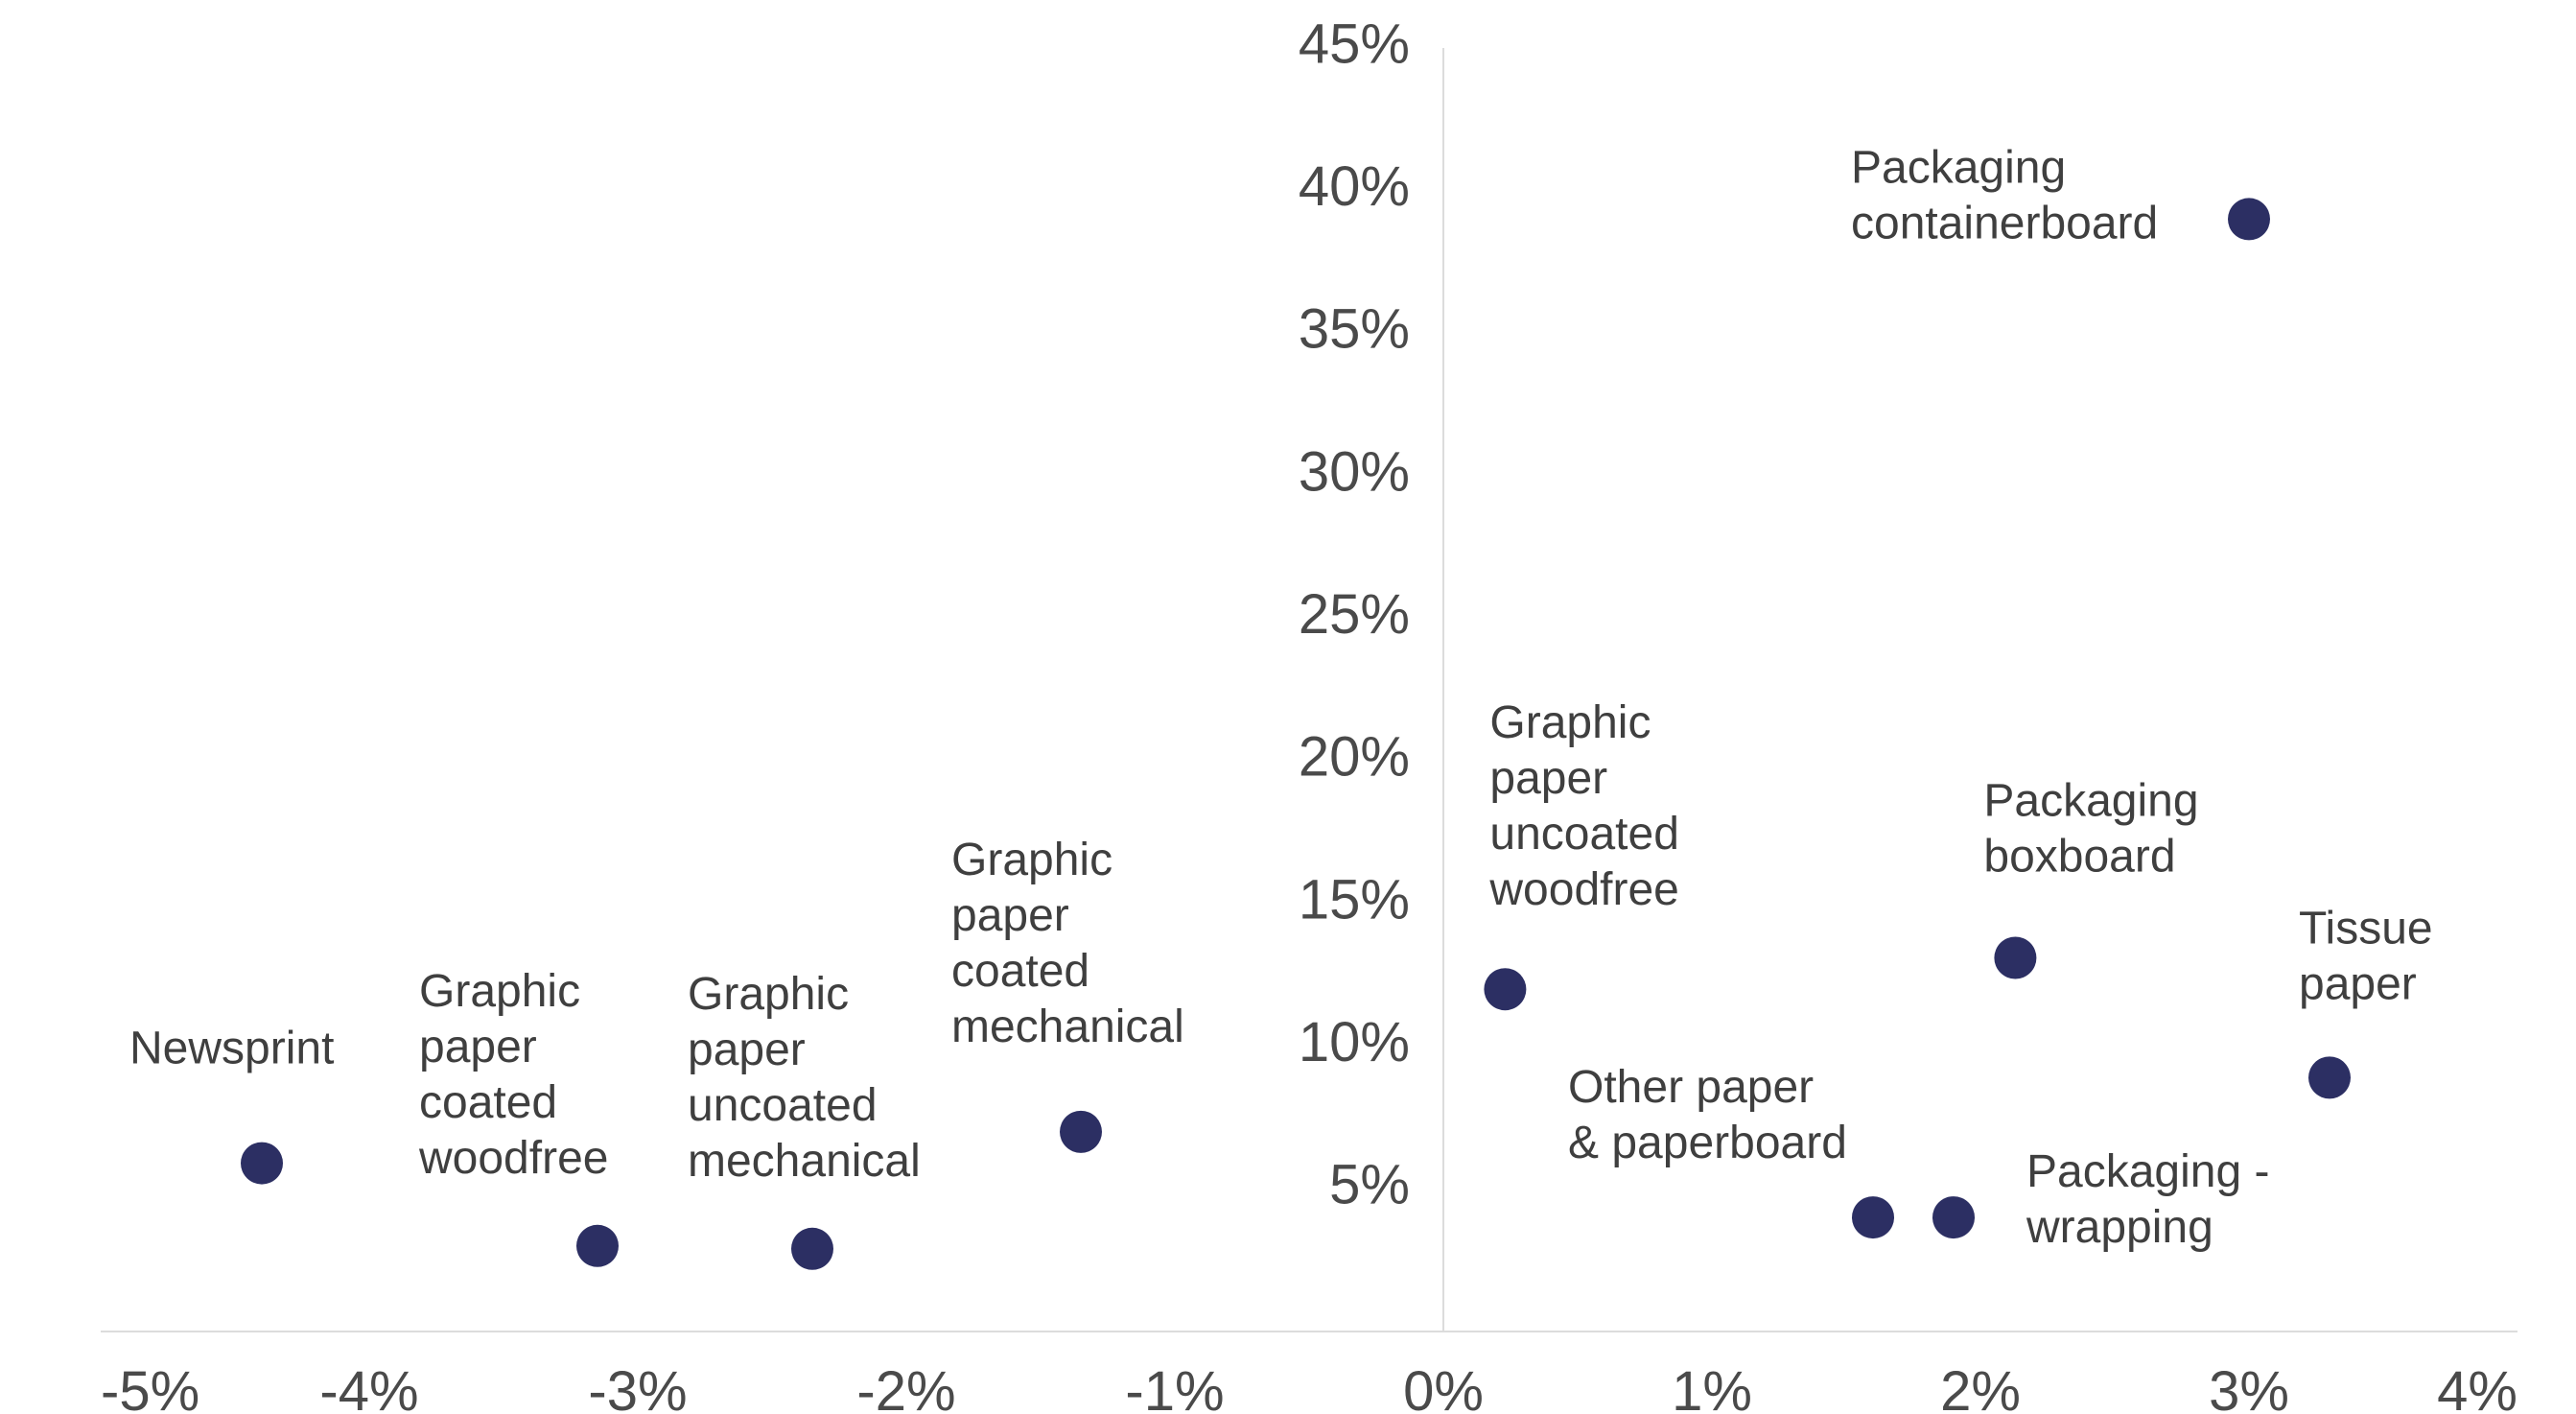 The height and width of the screenshot is (1414, 2576). What do you see at coordinates (1354, 1042) in the screenshot?
I see `y-tick-label: 10%` at bounding box center [1354, 1042].